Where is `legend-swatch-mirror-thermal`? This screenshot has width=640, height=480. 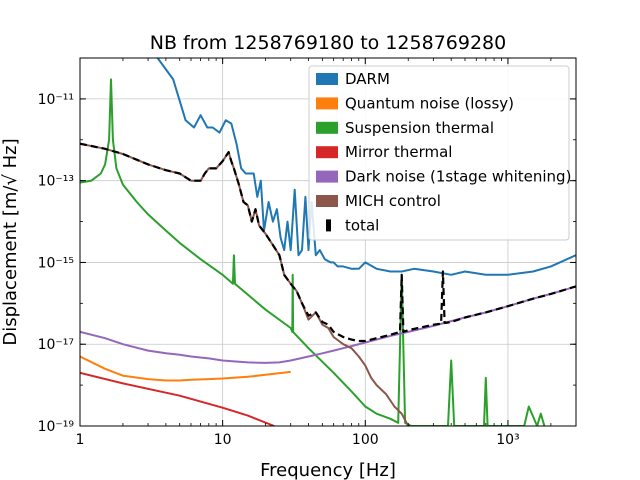
legend-swatch-mirror-thermal is located at coordinates (327, 152).